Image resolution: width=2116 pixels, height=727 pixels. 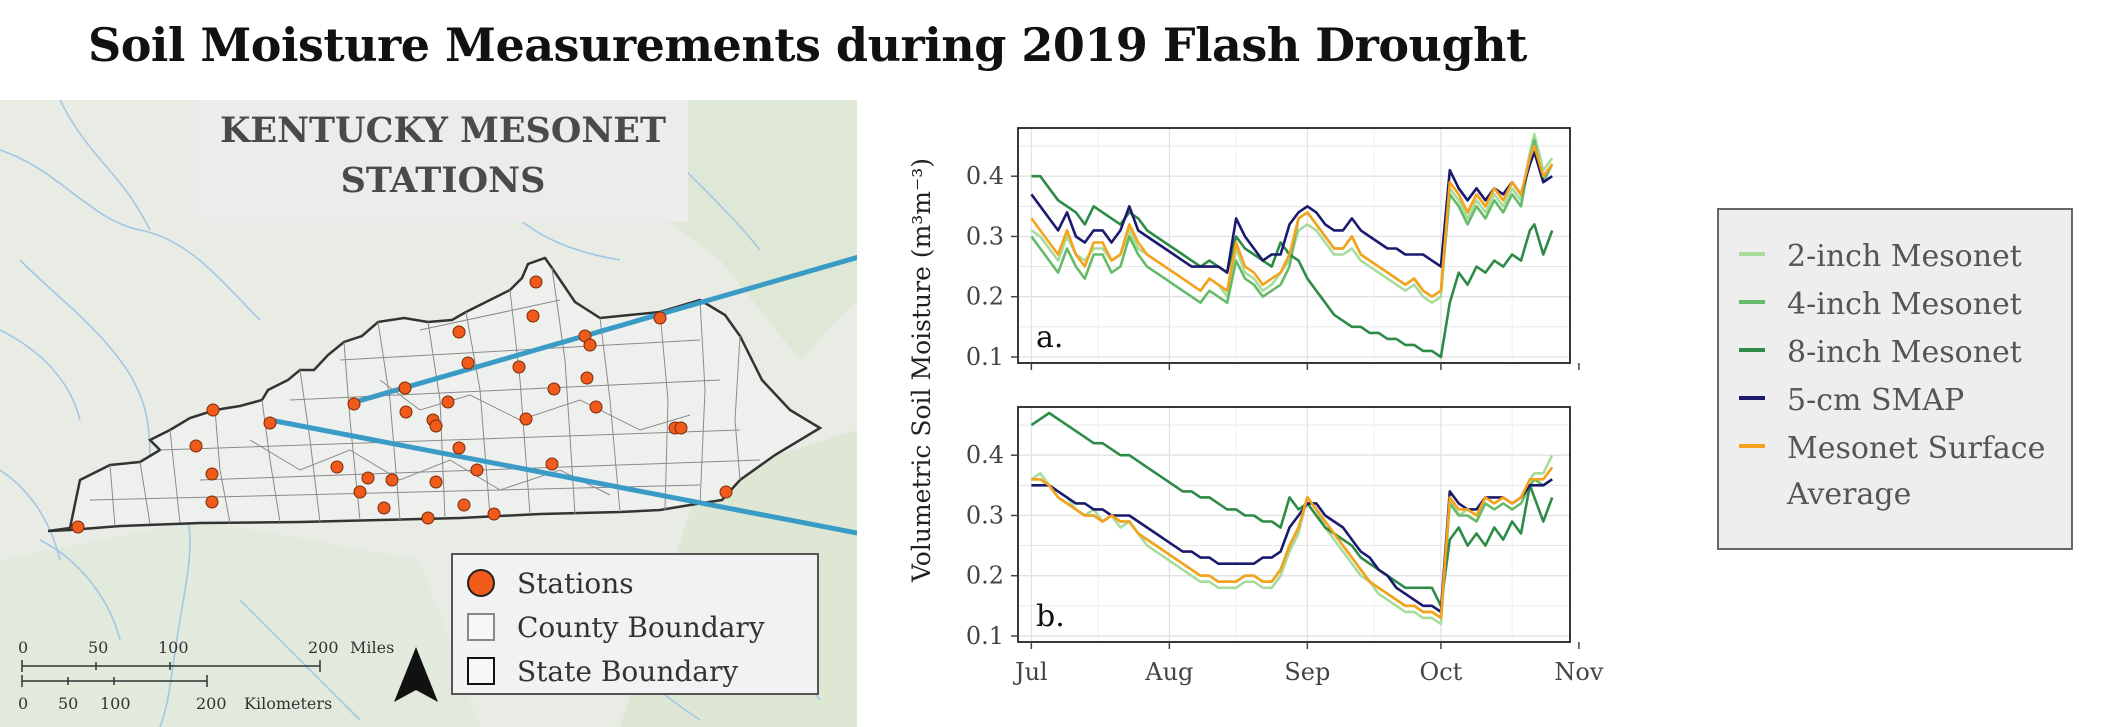 I want to click on map-legend: Stations County Boundary State Boundary, so click(x=635, y=624).